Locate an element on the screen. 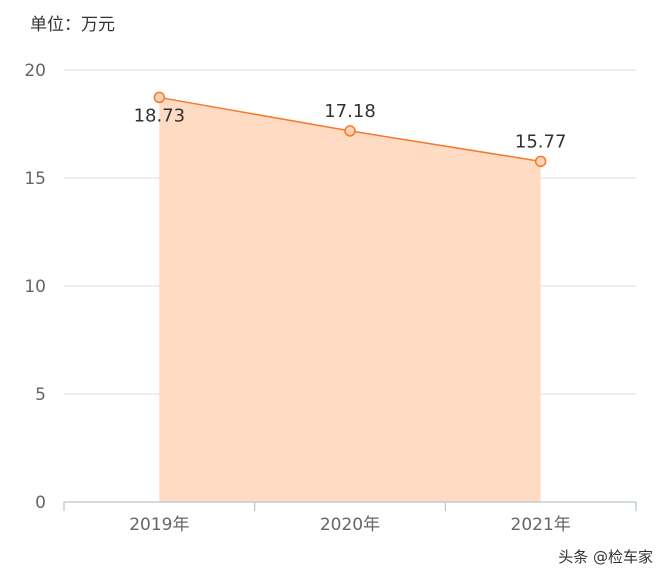 This screenshot has height=577, width=667. y-tick-label: 5 is located at coordinates (40, 395).